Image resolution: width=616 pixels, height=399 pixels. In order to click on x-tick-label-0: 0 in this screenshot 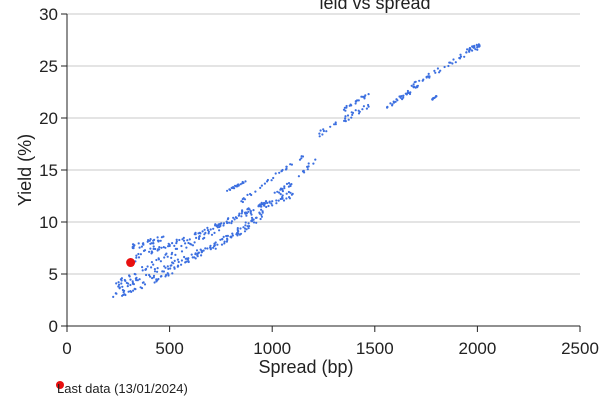, I will do `click(66, 348)`.